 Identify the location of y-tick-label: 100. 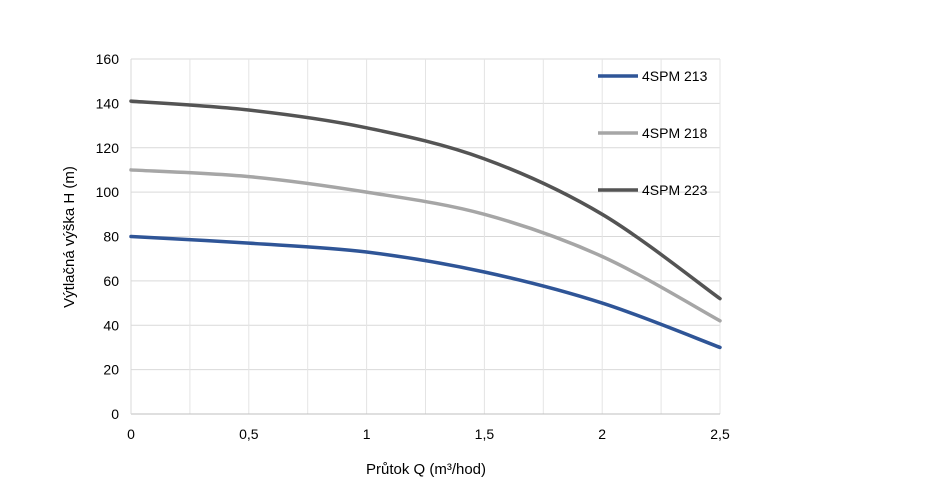
(108, 192).